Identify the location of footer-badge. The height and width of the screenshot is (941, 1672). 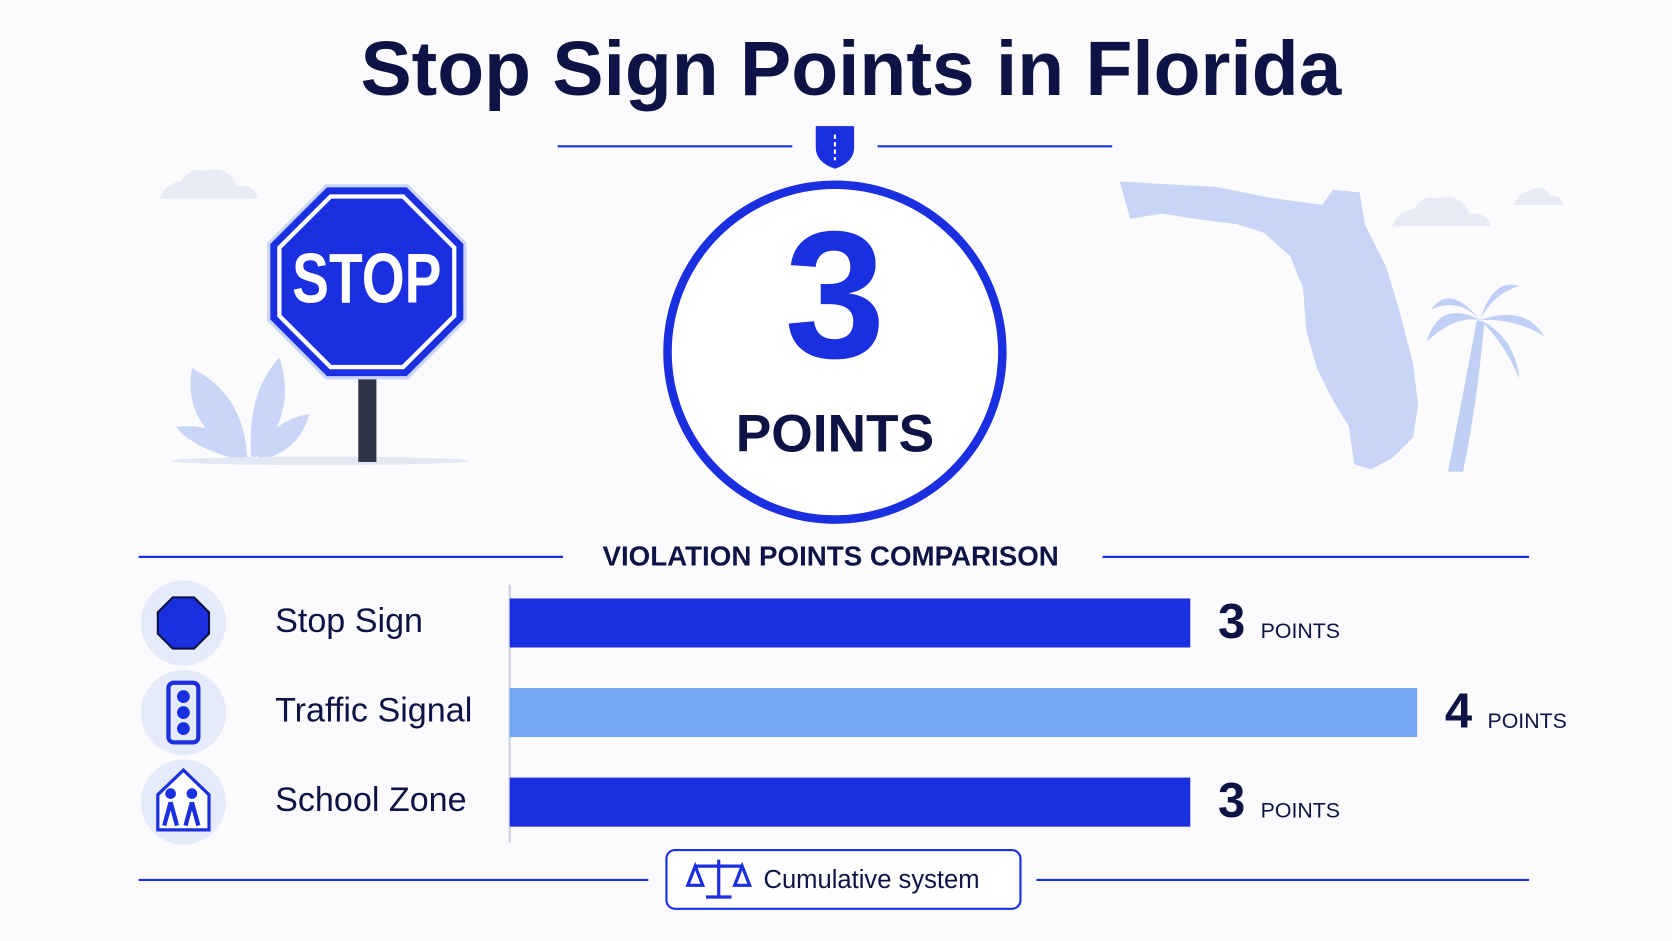
(843, 879).